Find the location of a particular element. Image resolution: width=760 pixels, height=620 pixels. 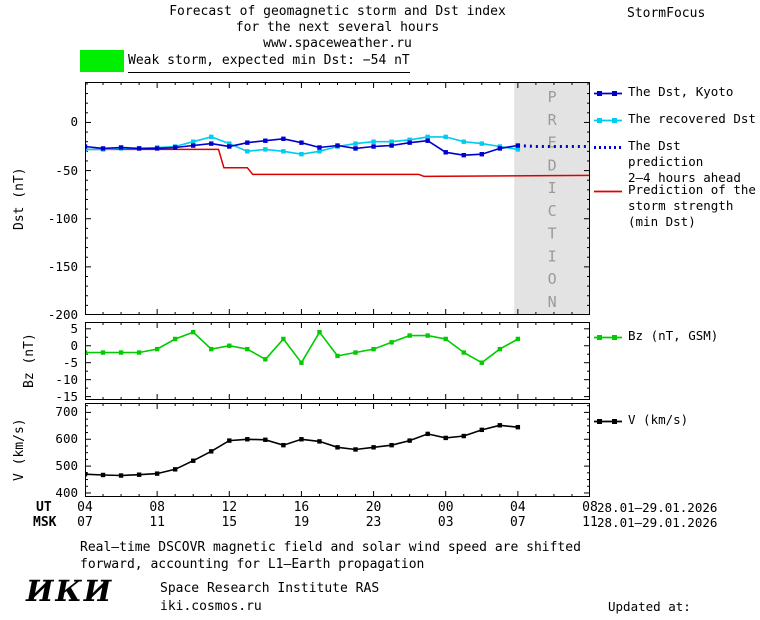

y-tick-label: -100 is located at coordinates (62, 218).